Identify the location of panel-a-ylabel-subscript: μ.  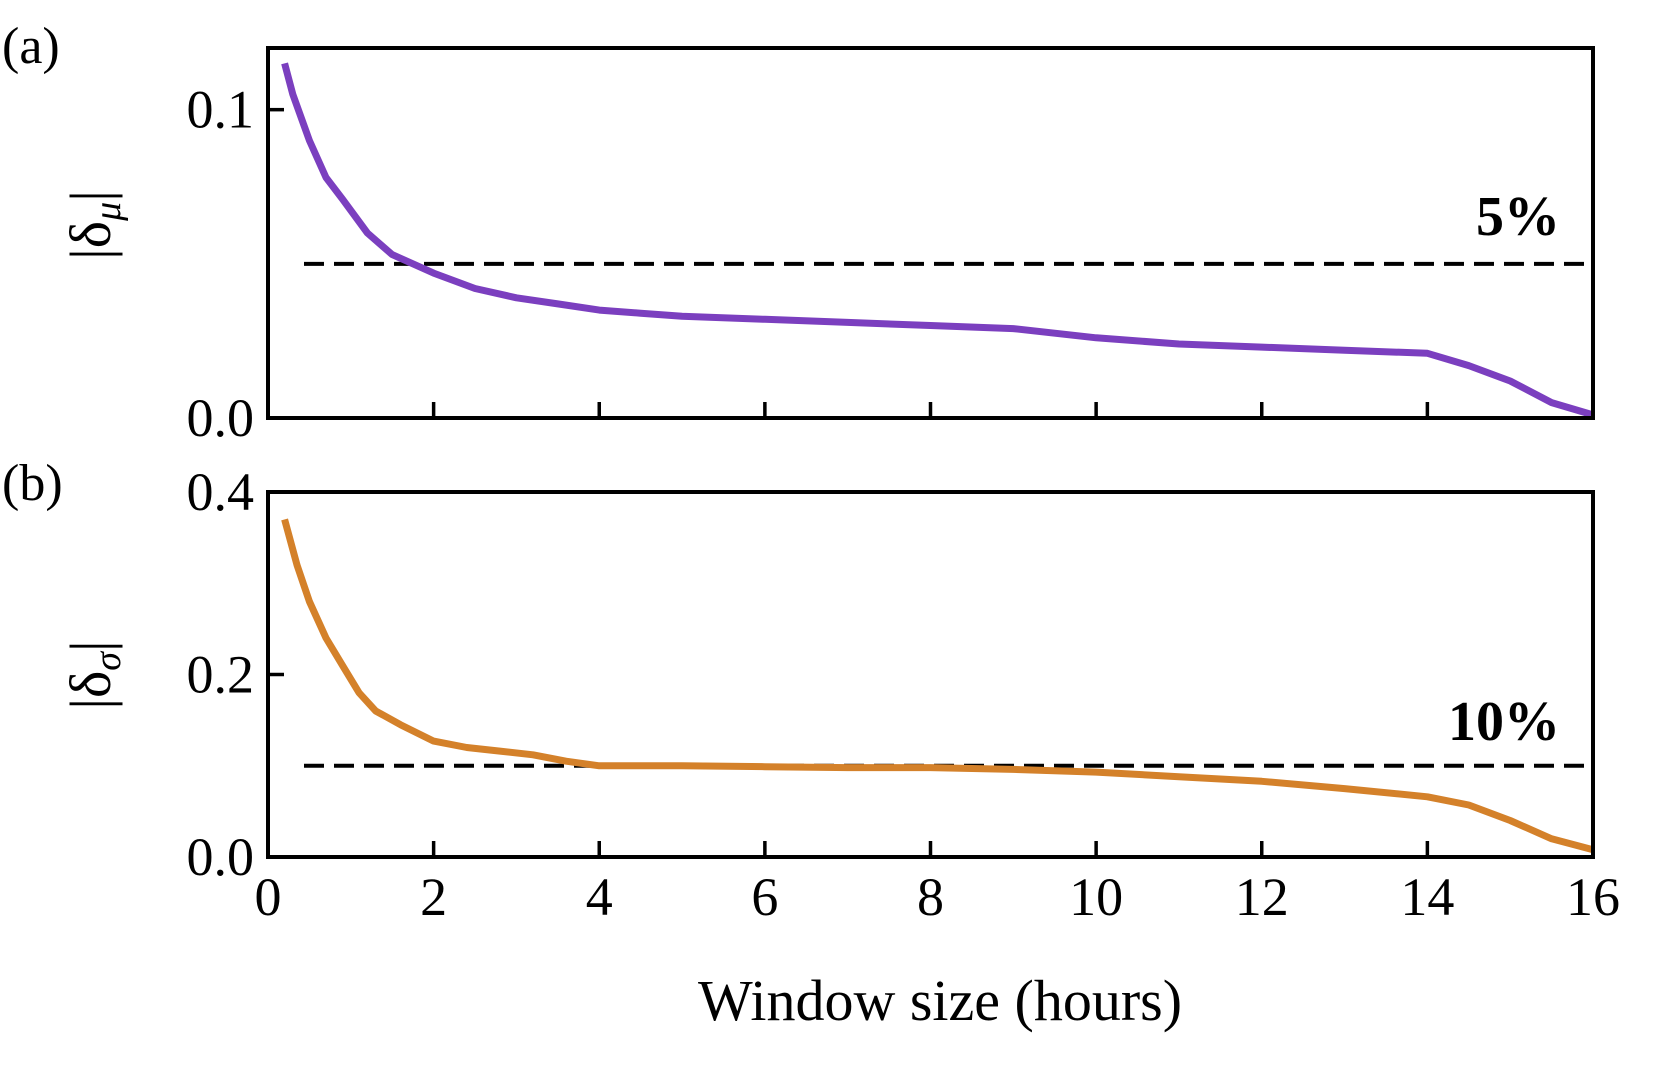
(108, 212).